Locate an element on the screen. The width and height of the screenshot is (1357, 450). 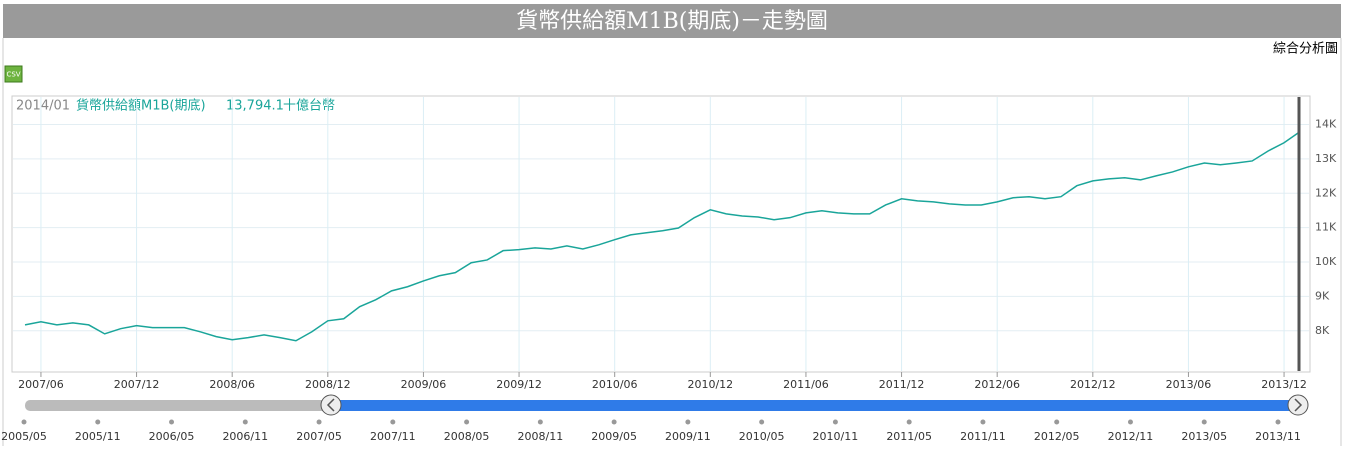
navigator-label: 2005/11 is located at coordinates (98, 436).